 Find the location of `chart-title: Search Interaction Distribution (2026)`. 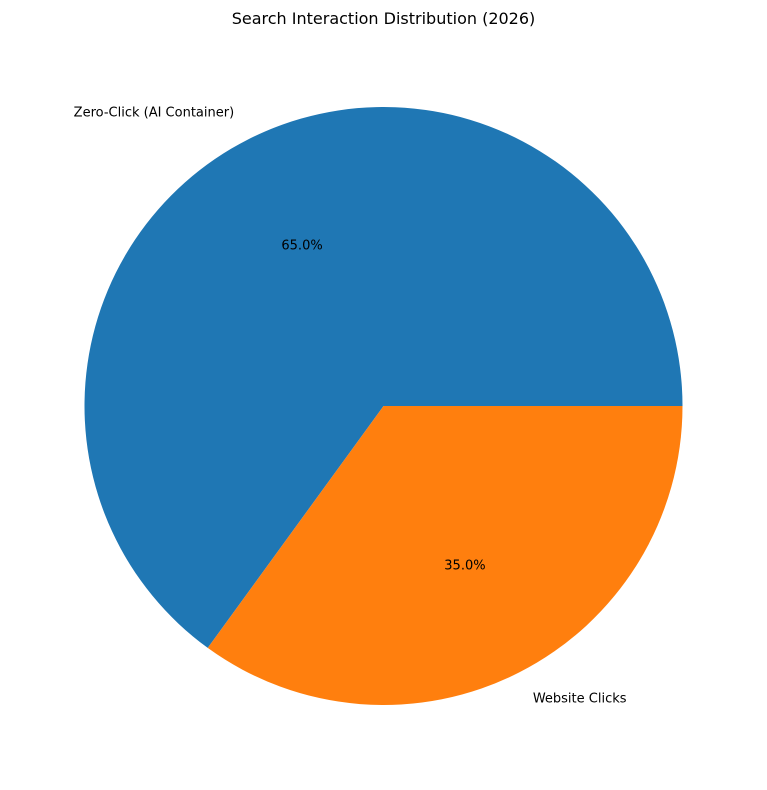

chart-title: Search Interaction Distribution (2026) is located at coordinates (384, 18).